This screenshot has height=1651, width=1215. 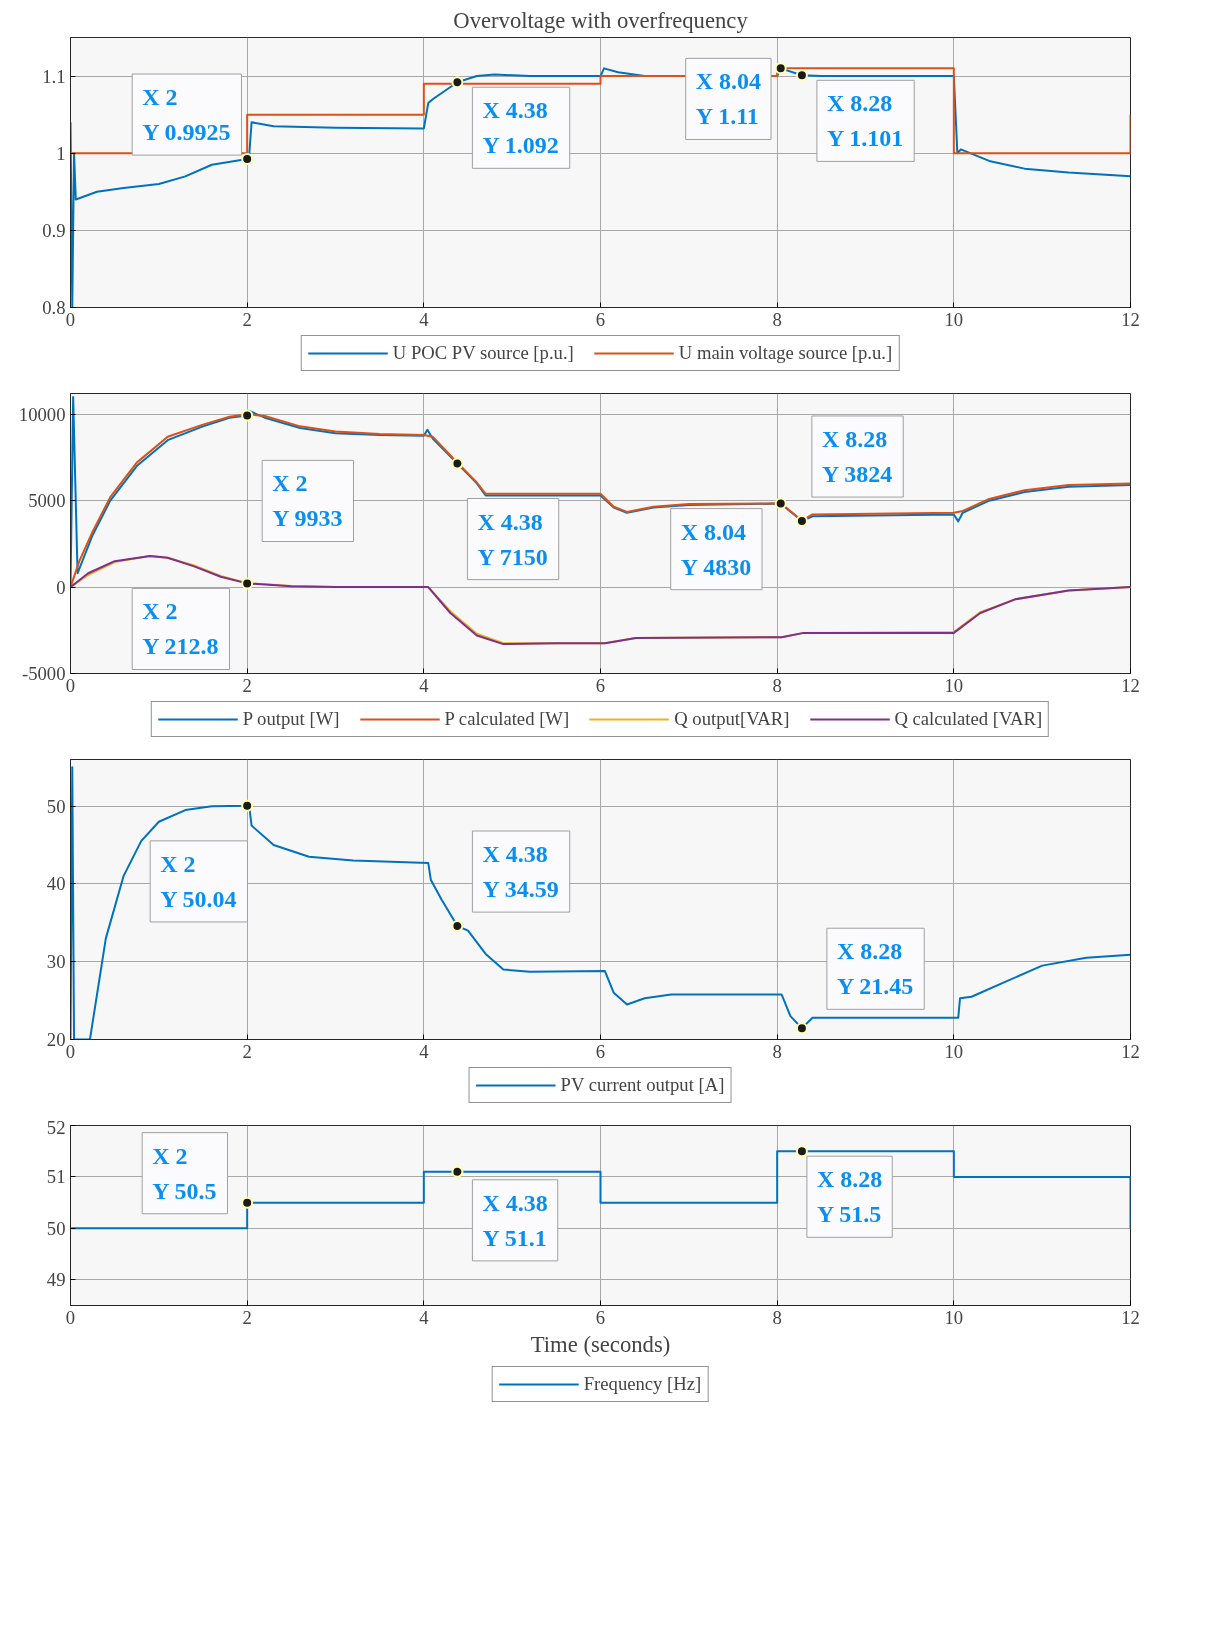 What do you see at coordinates (483, 353) in the screenshot?
I see `legend-label: U POC PV source [p.u.]` at bounding box center [483, 353].